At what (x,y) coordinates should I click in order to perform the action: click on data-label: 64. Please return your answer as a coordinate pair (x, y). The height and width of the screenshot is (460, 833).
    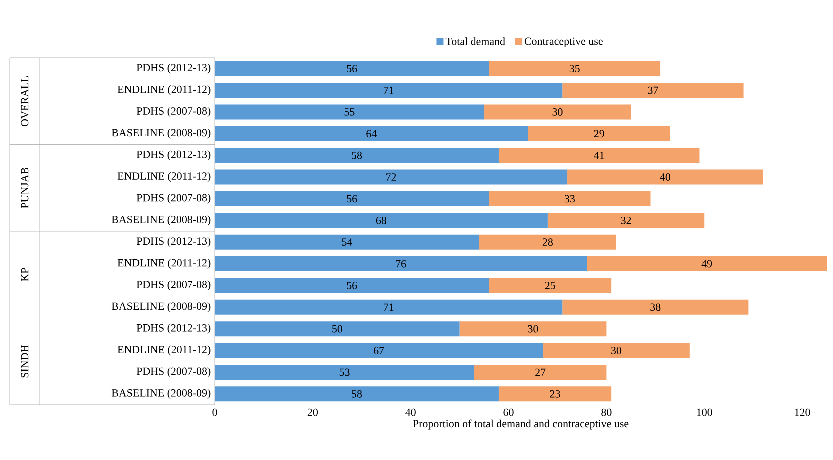
    Looking at the image, I should click on (371, 134).